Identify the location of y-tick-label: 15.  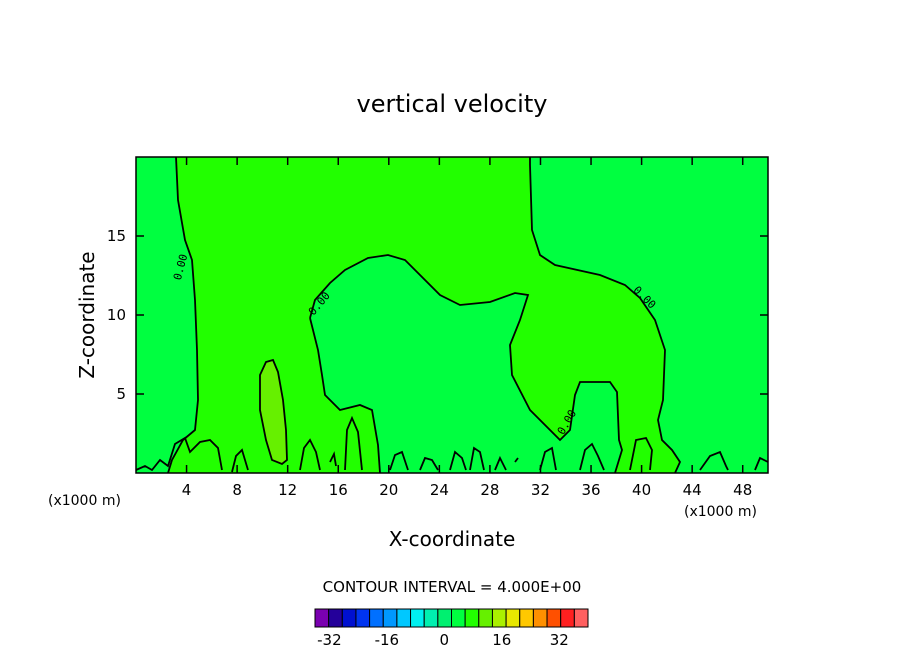
(116, 236).